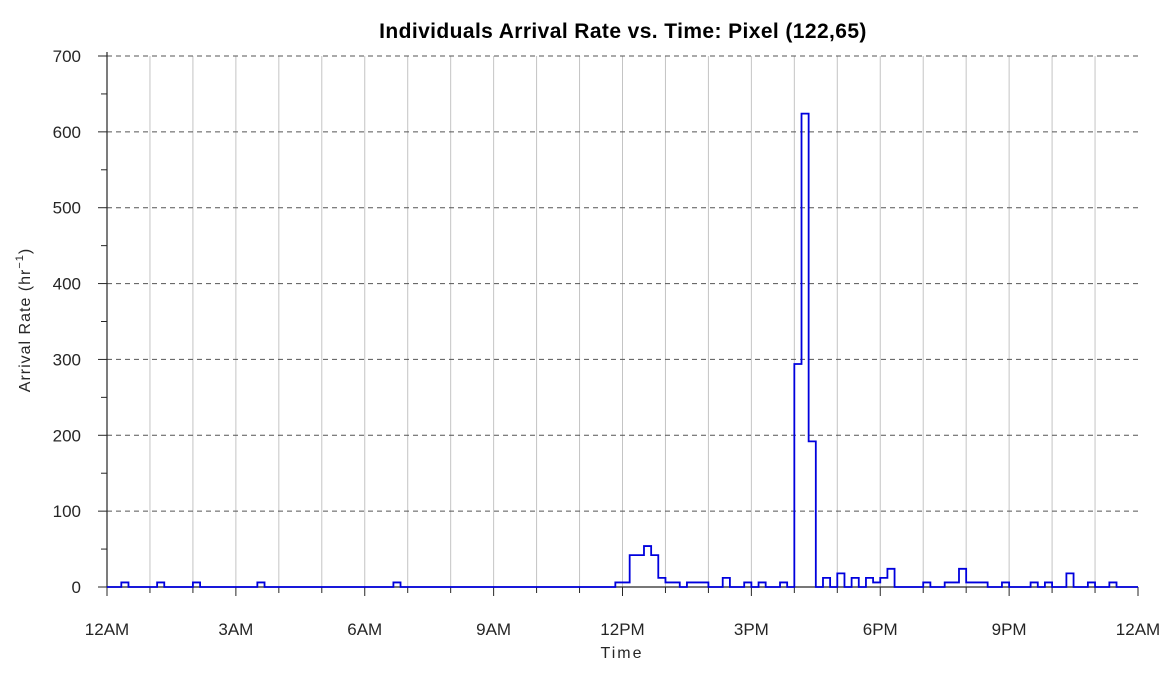 The image size is (1175, 673). What do you see at coordinates (880, 629) in the screenshot?
I see `x-tick-label: 6PM` at bounding box center [880, 629].